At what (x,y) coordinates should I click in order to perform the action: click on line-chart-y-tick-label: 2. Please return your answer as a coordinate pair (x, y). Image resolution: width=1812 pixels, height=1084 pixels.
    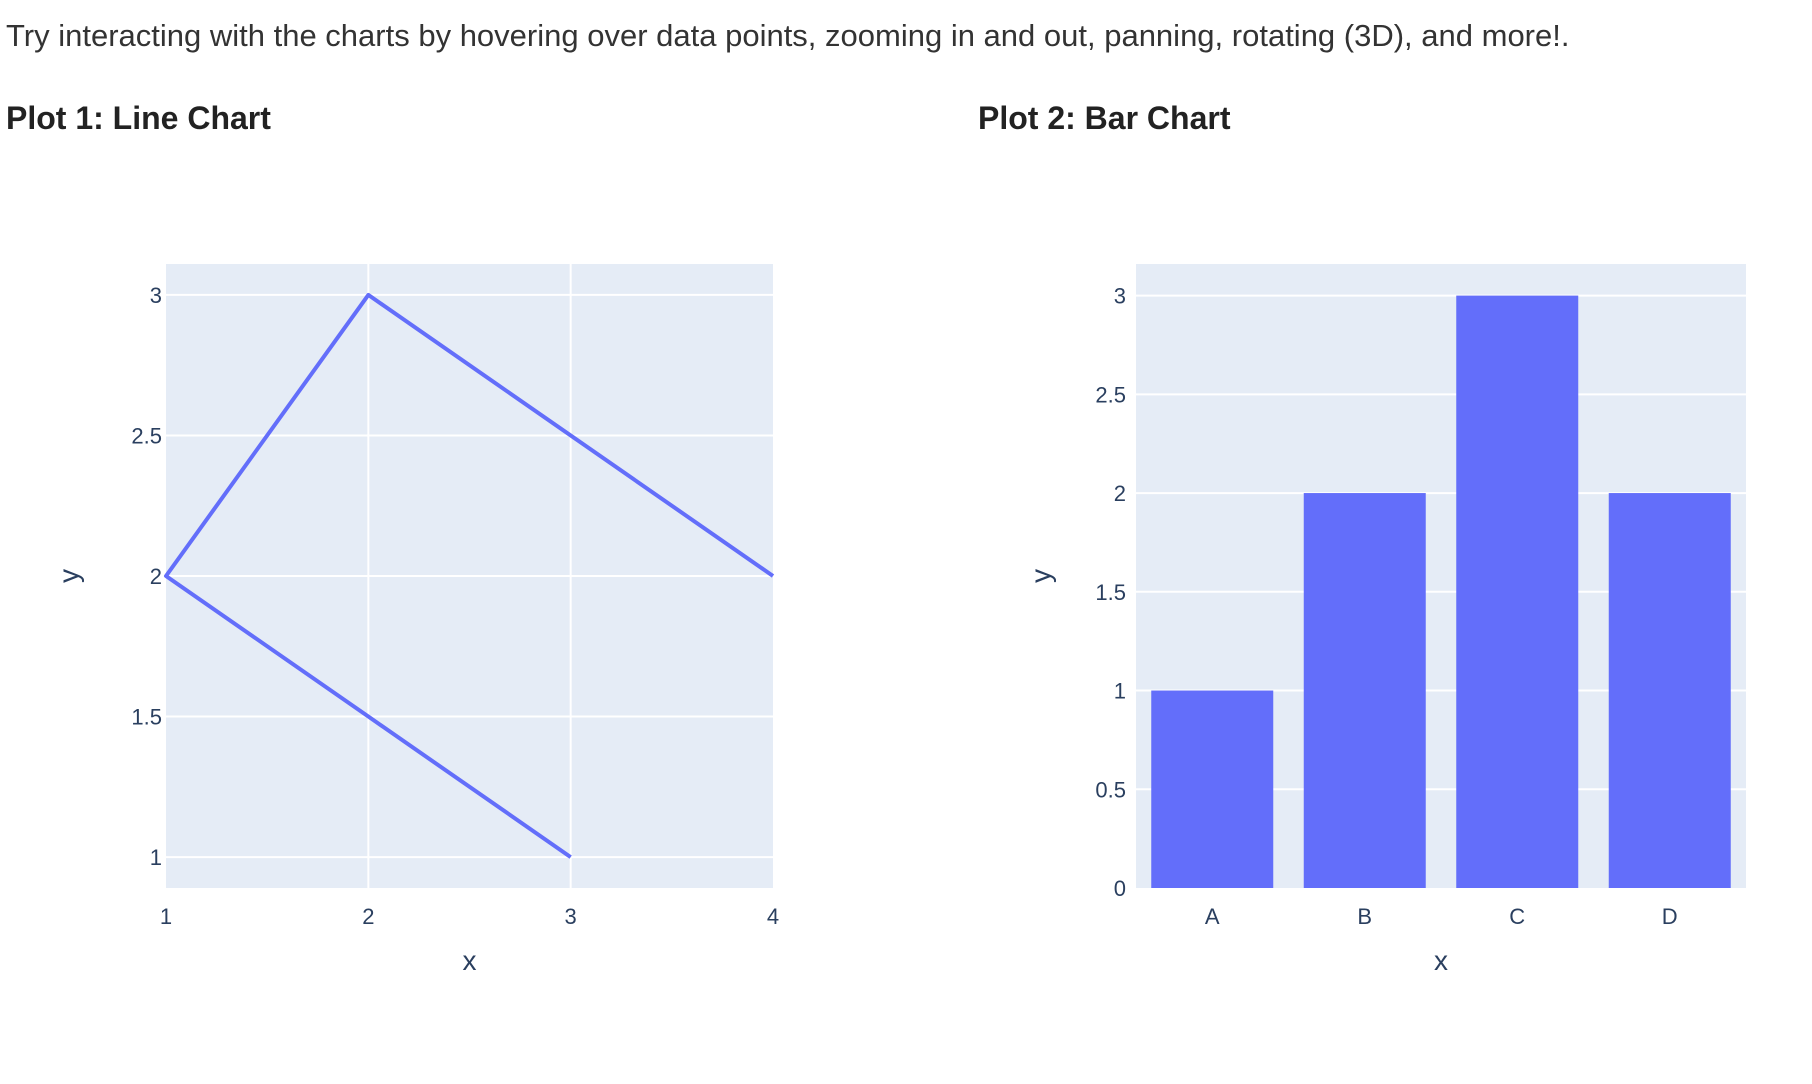
    Looking at the image, I should click on (156, 576).